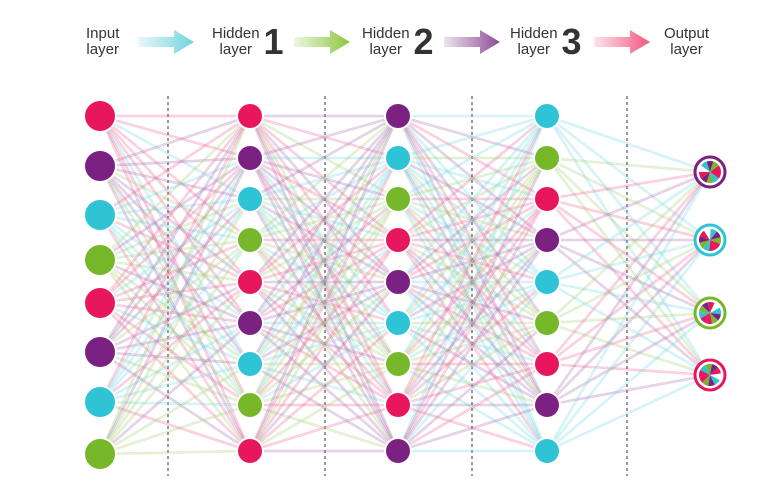 This screenshot has height=496, width=780. I want to click on hidden-layer-3-number: 3, so click(571, 41).